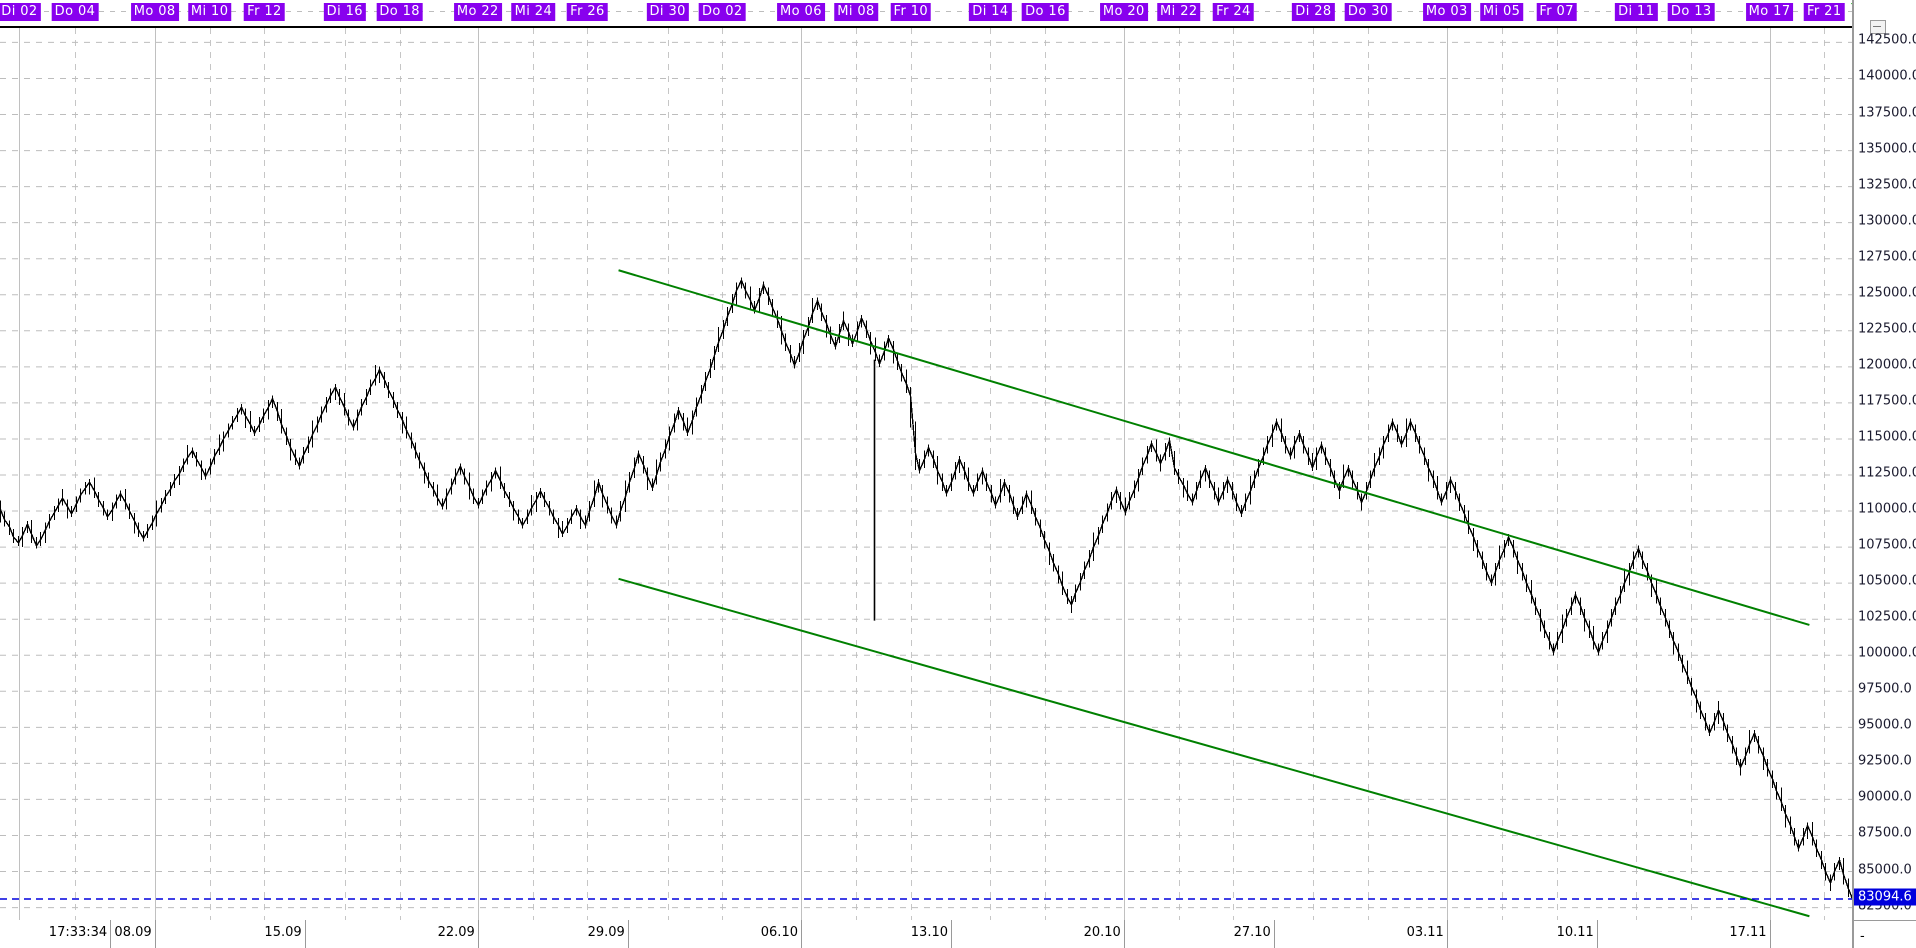  I want to click on price-tick-label: 97500.0, so click(1885, 689).